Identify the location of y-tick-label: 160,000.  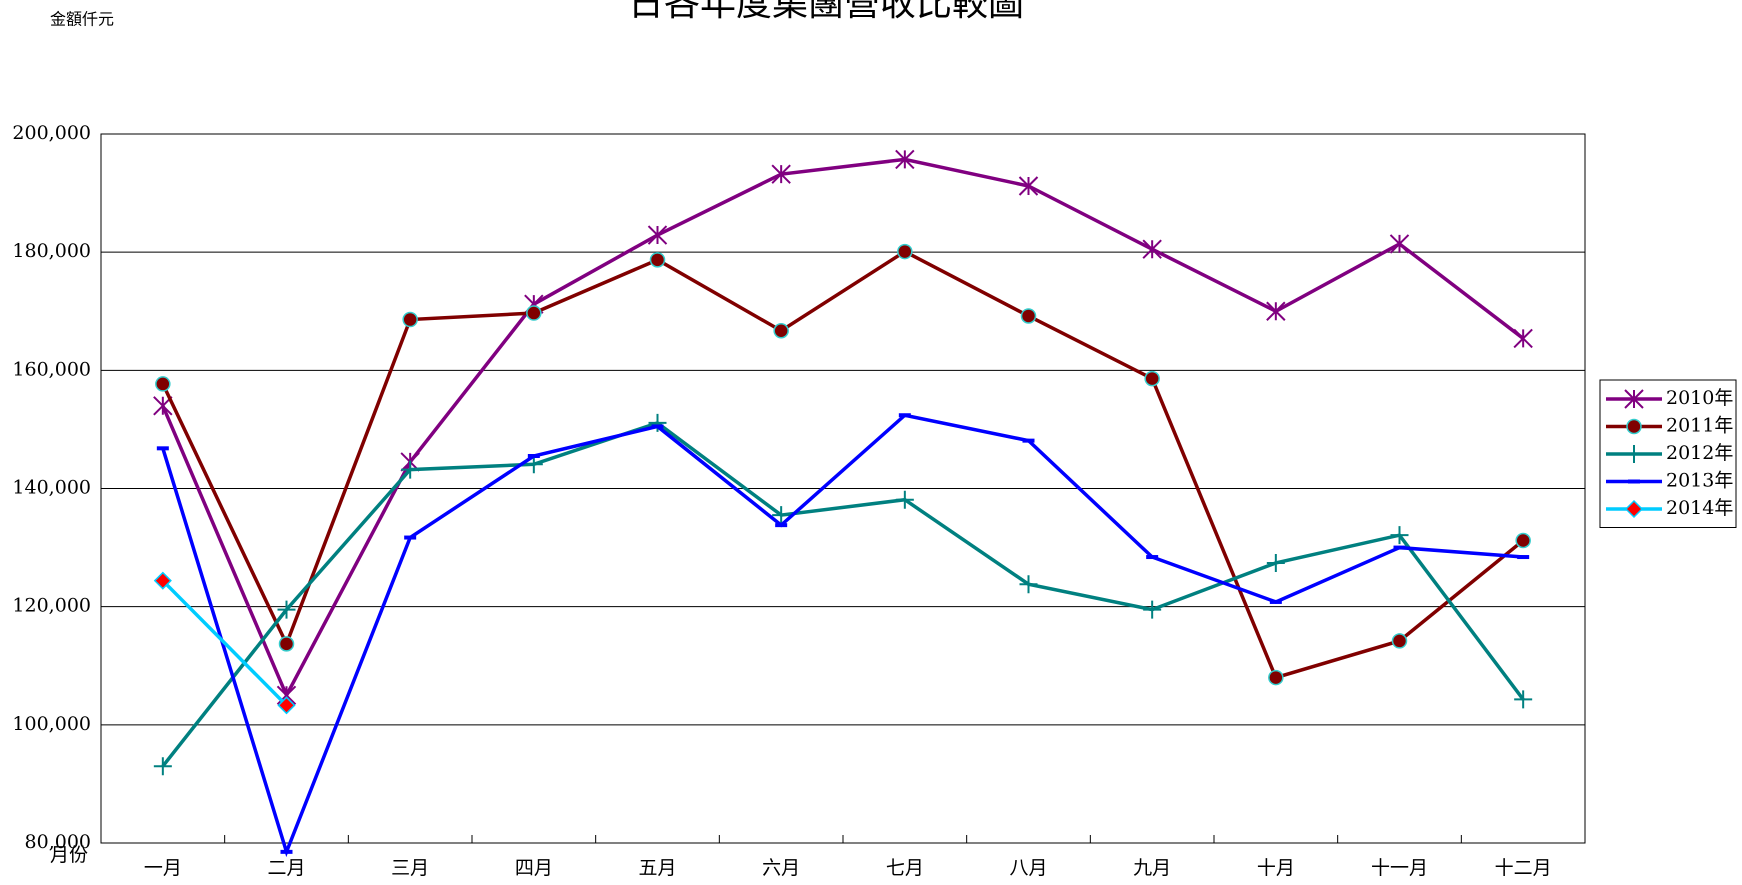
(51, 369).